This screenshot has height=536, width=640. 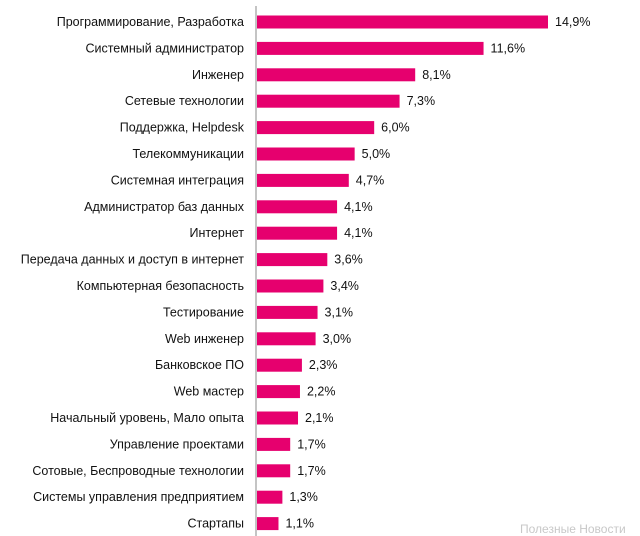 I want to click on value-label: 2,3%, so click(x=323, y=365).